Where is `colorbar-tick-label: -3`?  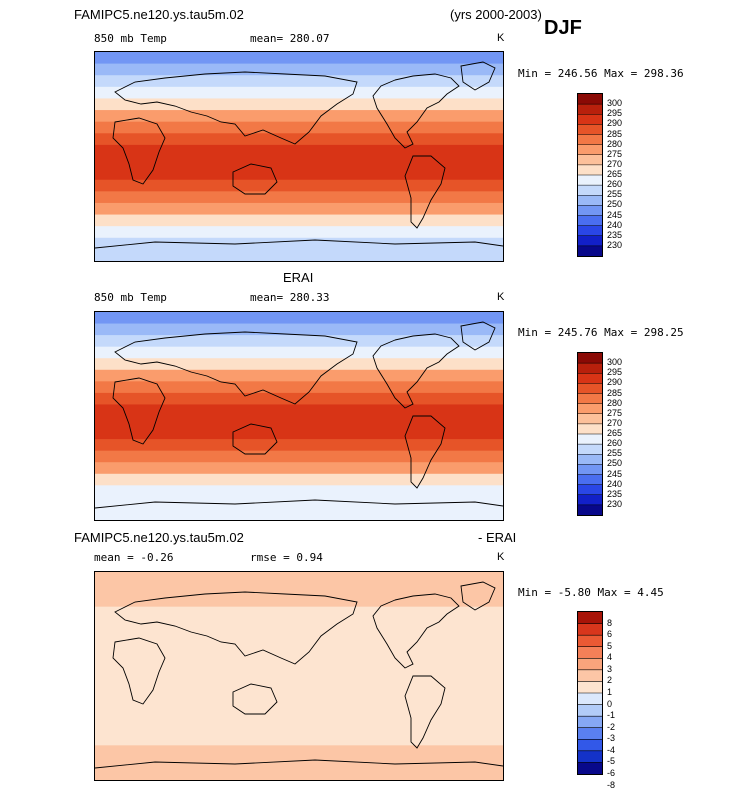
colorbar-tick-label: -3 is located at coordinates (611, 738).